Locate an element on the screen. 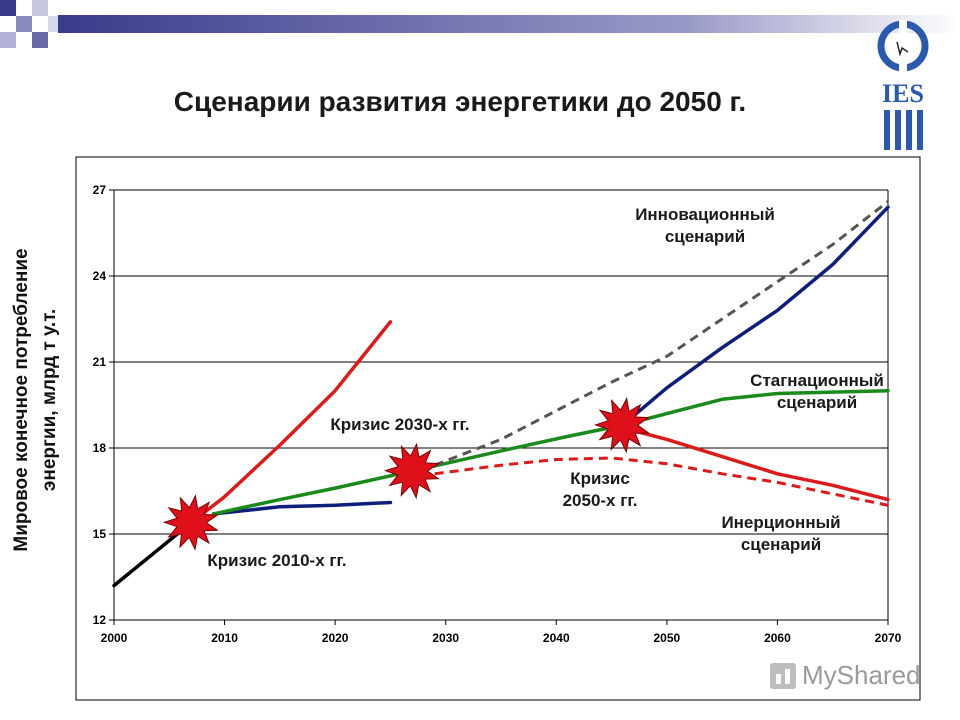 The image size is (960, 720). y-tick-label-18: 18 is located at coordinates (100, 448).